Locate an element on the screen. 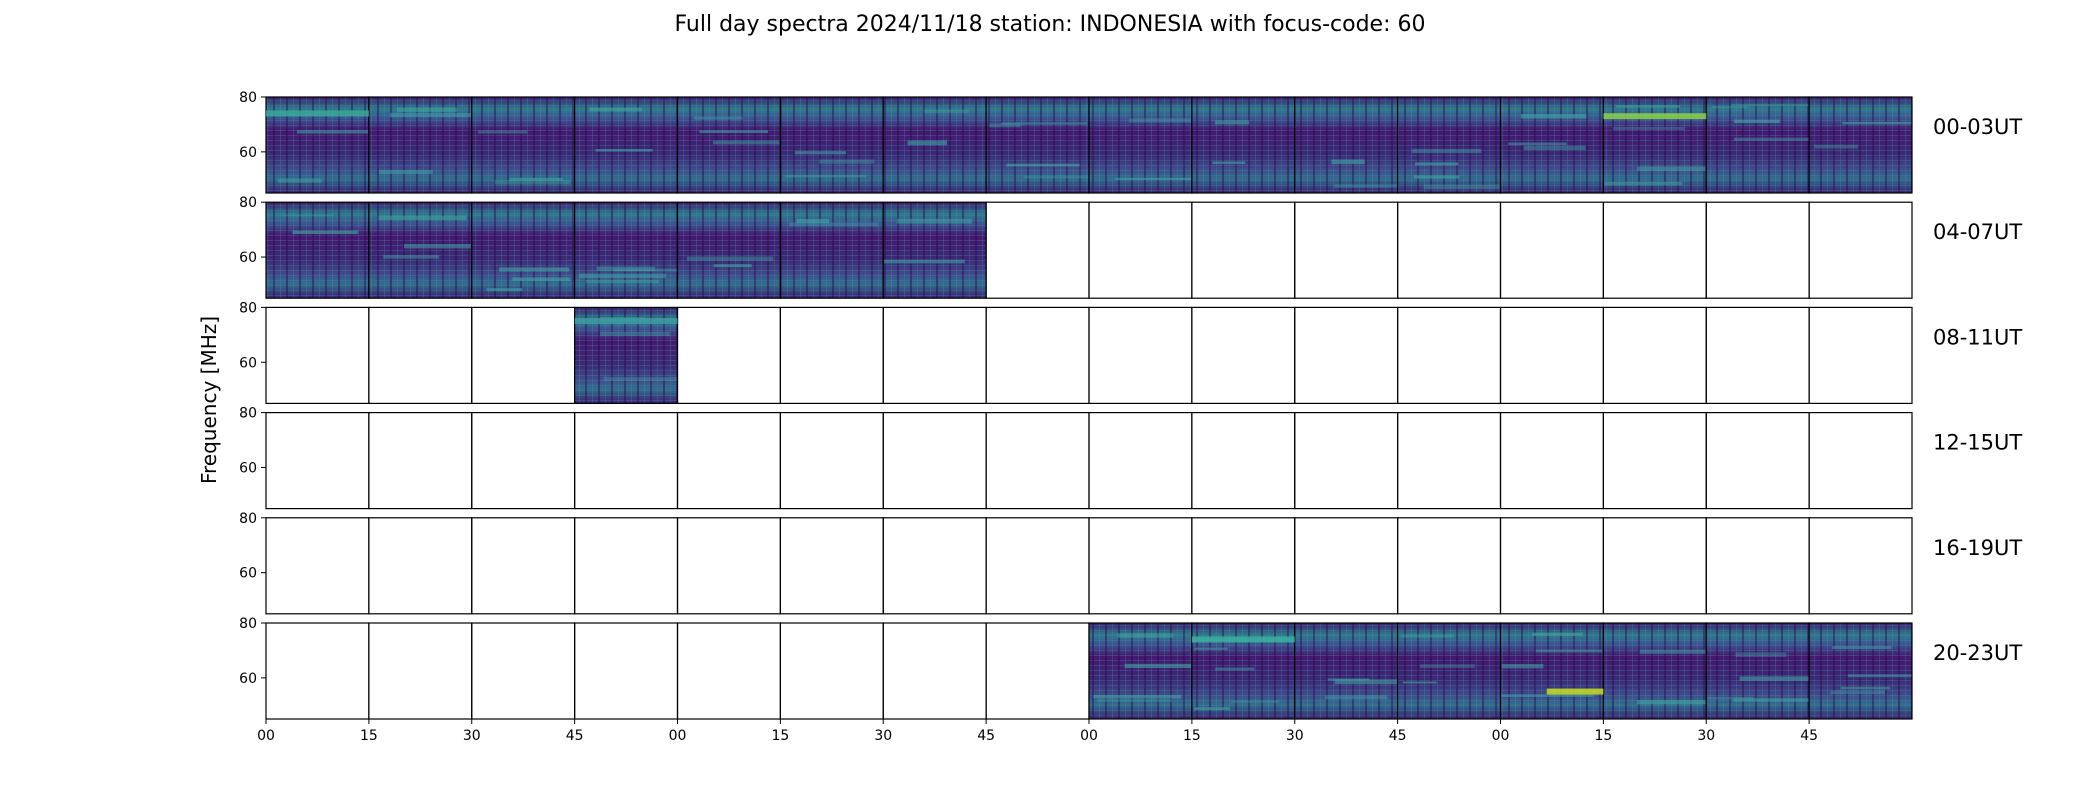 The height and width of the screenshot is (800, 2100). row-label: 16-19UT is located at coordinates (1977, 548).